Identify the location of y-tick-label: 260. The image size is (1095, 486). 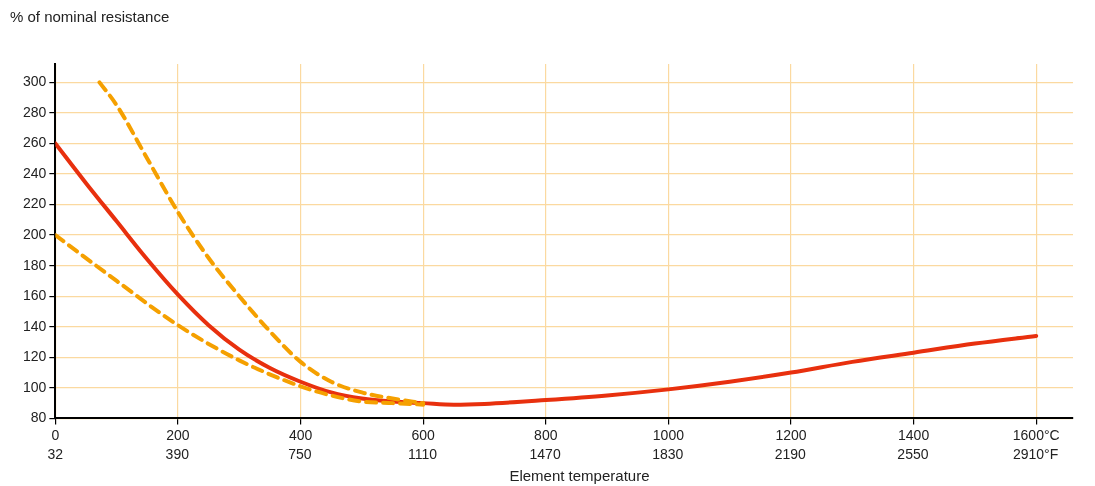
(35, 142).